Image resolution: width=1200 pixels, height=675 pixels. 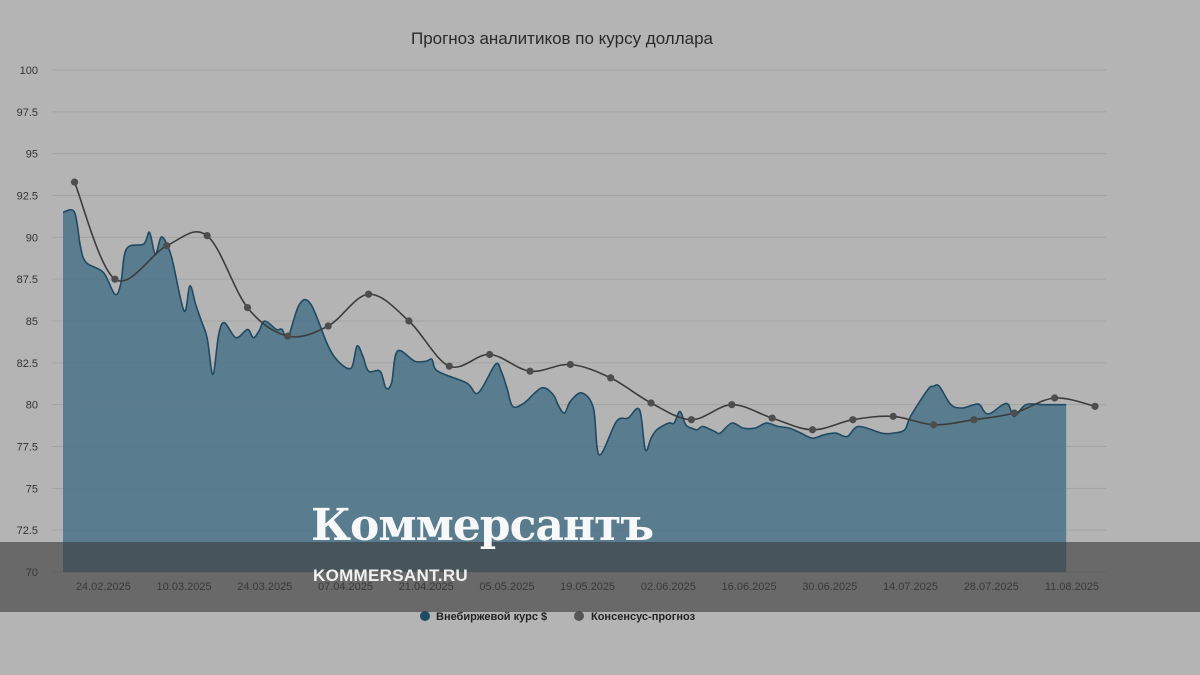 What do you see at coordinates (27, 448) in the screenshot?
I see `y-tick-label: 77.5` at bounding box center [27, 448].